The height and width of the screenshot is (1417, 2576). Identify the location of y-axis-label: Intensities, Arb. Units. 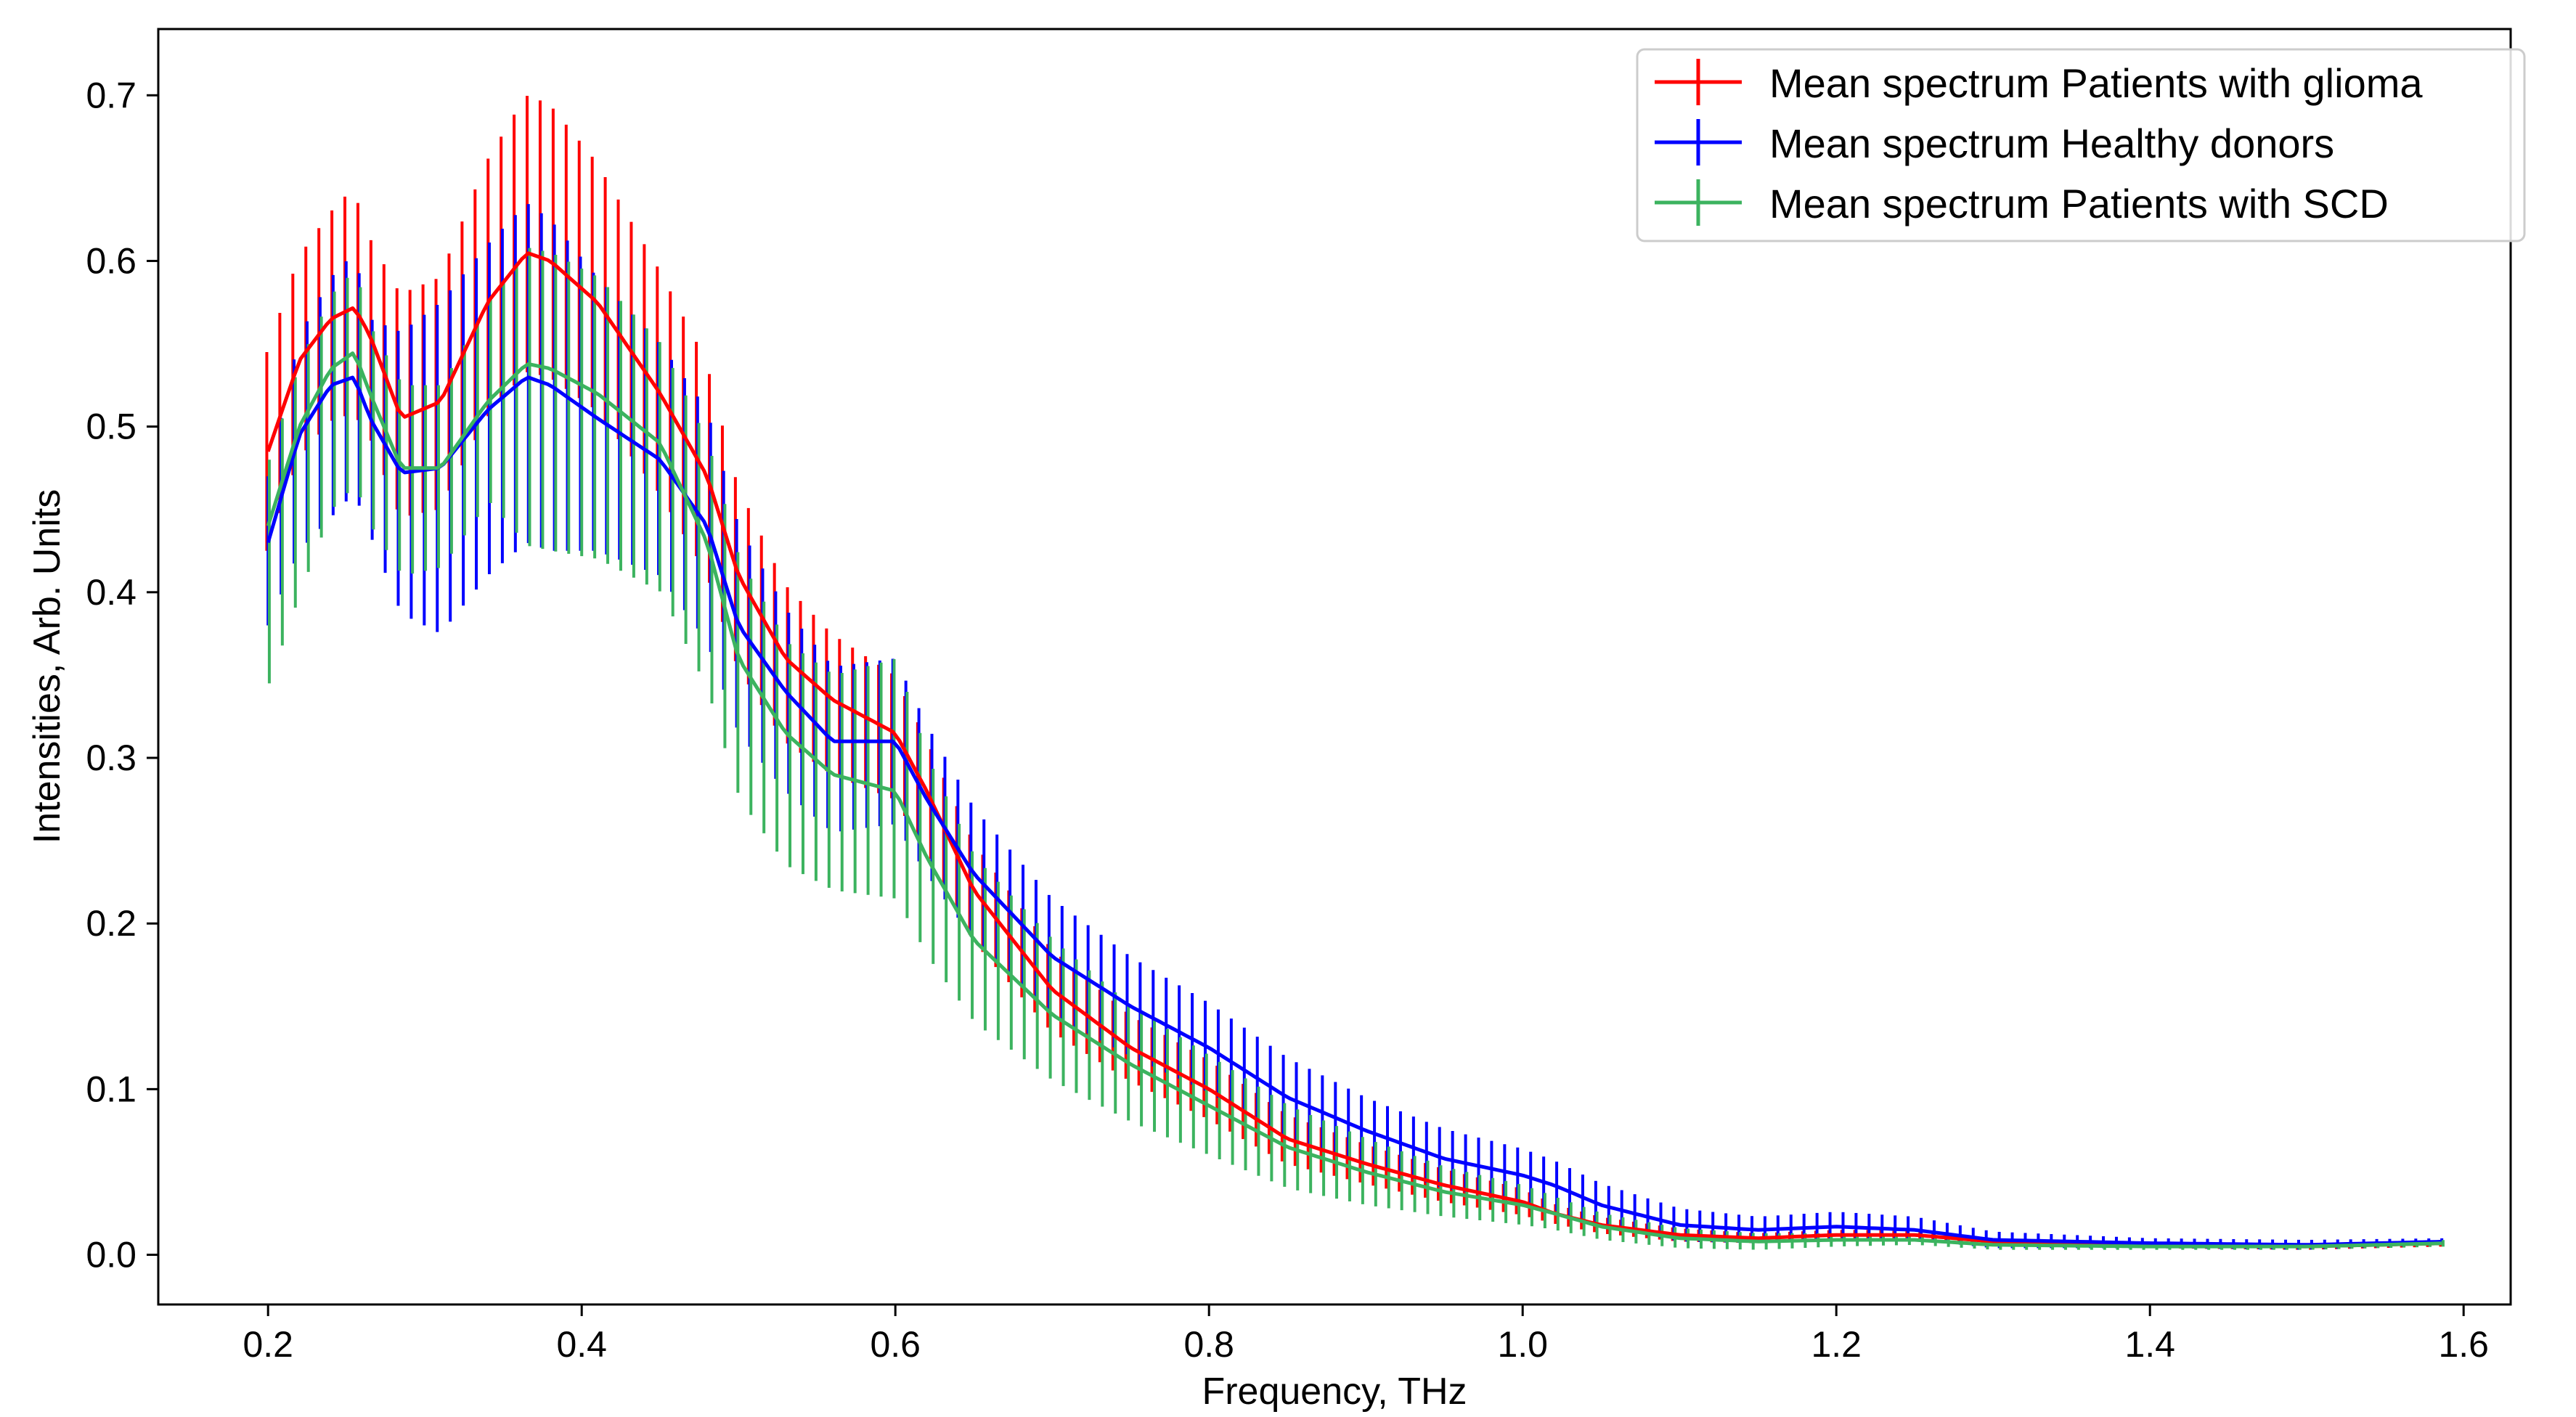
(47, 667).